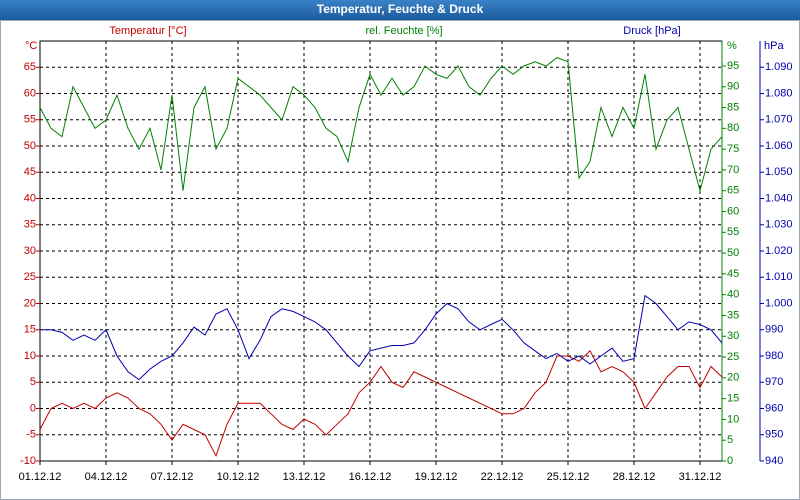 The height and width of the screenshot is (500, 800). Describe the element at coordinates (30, 93) in the screenshot. I see `y-tick-label: 60` at that location.